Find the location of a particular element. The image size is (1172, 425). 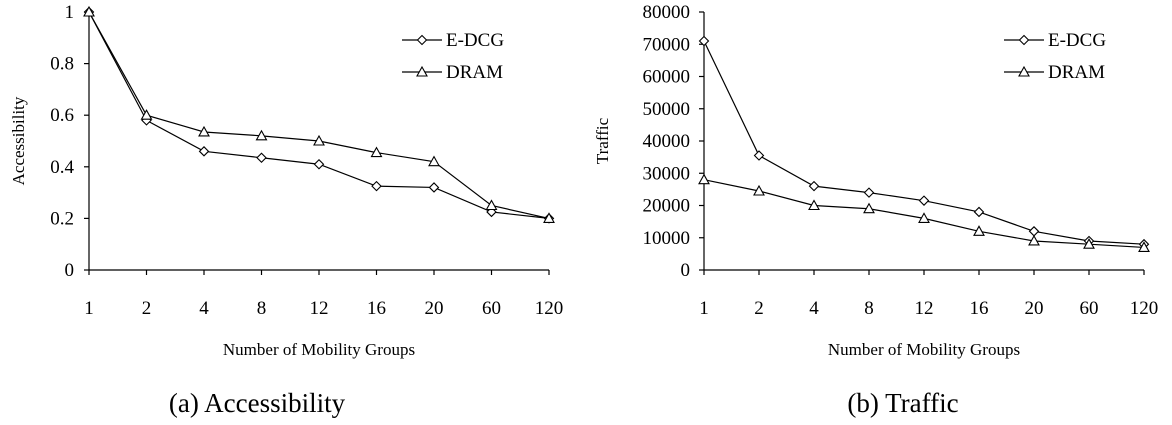

y-tick-label: 1 is located at coordinates (70, 12).